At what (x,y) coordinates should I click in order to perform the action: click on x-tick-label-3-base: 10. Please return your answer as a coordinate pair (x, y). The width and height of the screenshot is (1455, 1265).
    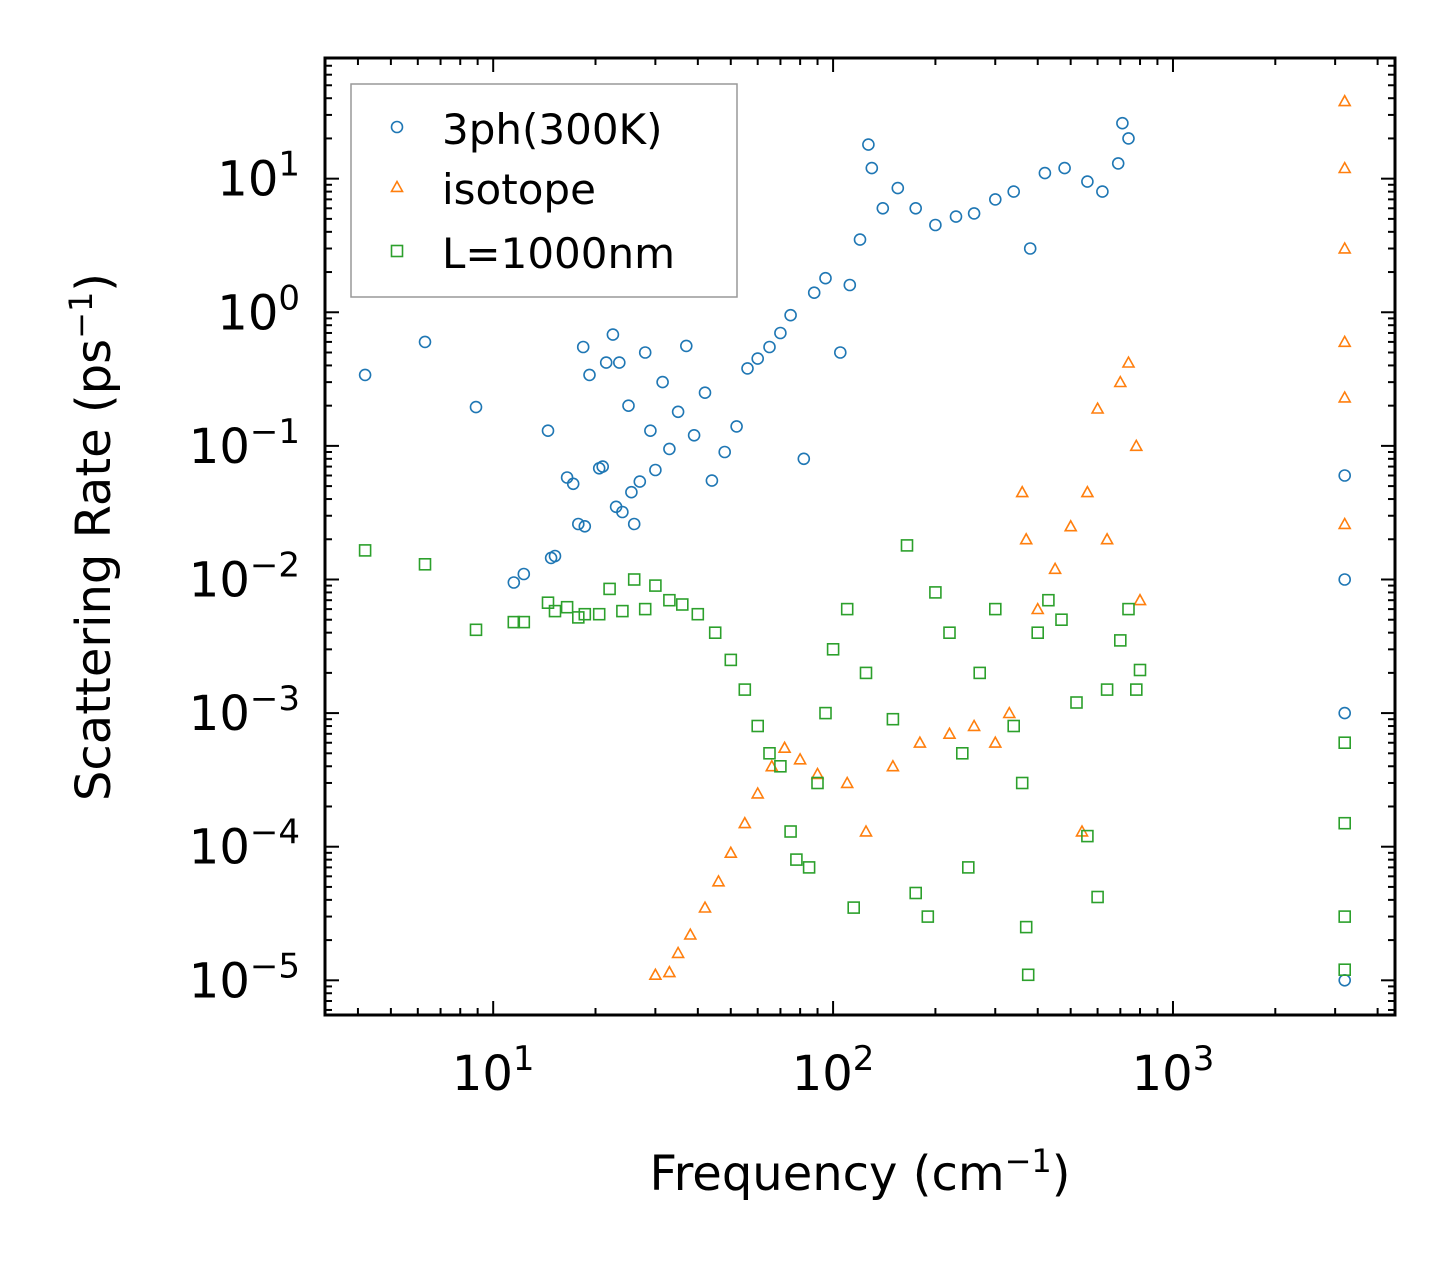
    Looking at the image, I should click on (1162, 1074).